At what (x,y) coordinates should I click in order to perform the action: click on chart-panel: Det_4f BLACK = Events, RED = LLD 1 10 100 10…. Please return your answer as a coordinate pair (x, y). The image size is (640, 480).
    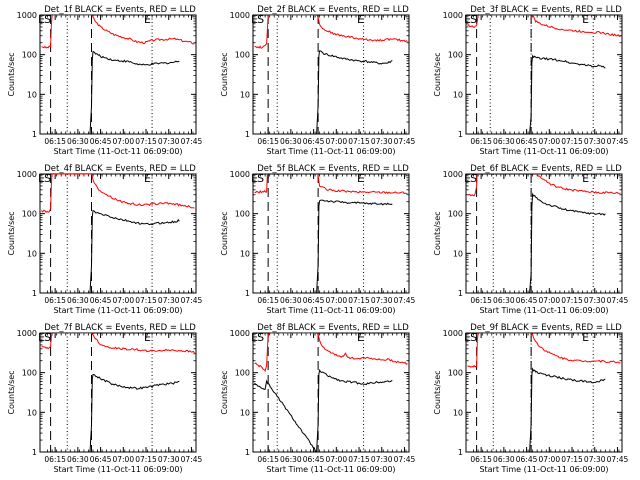
    Looking at the image, I should click on (104, 239).